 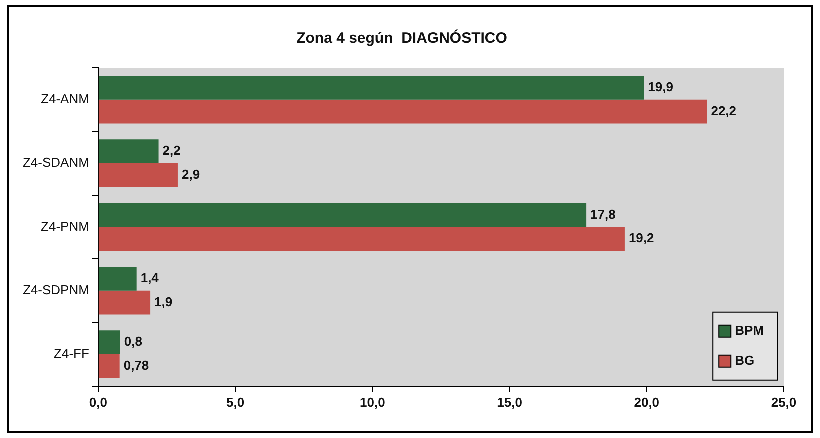 What do you see at coordinates (641, 238) in the screenshot?
I see `data-label: 19,2` at bounding box center [641, 238].